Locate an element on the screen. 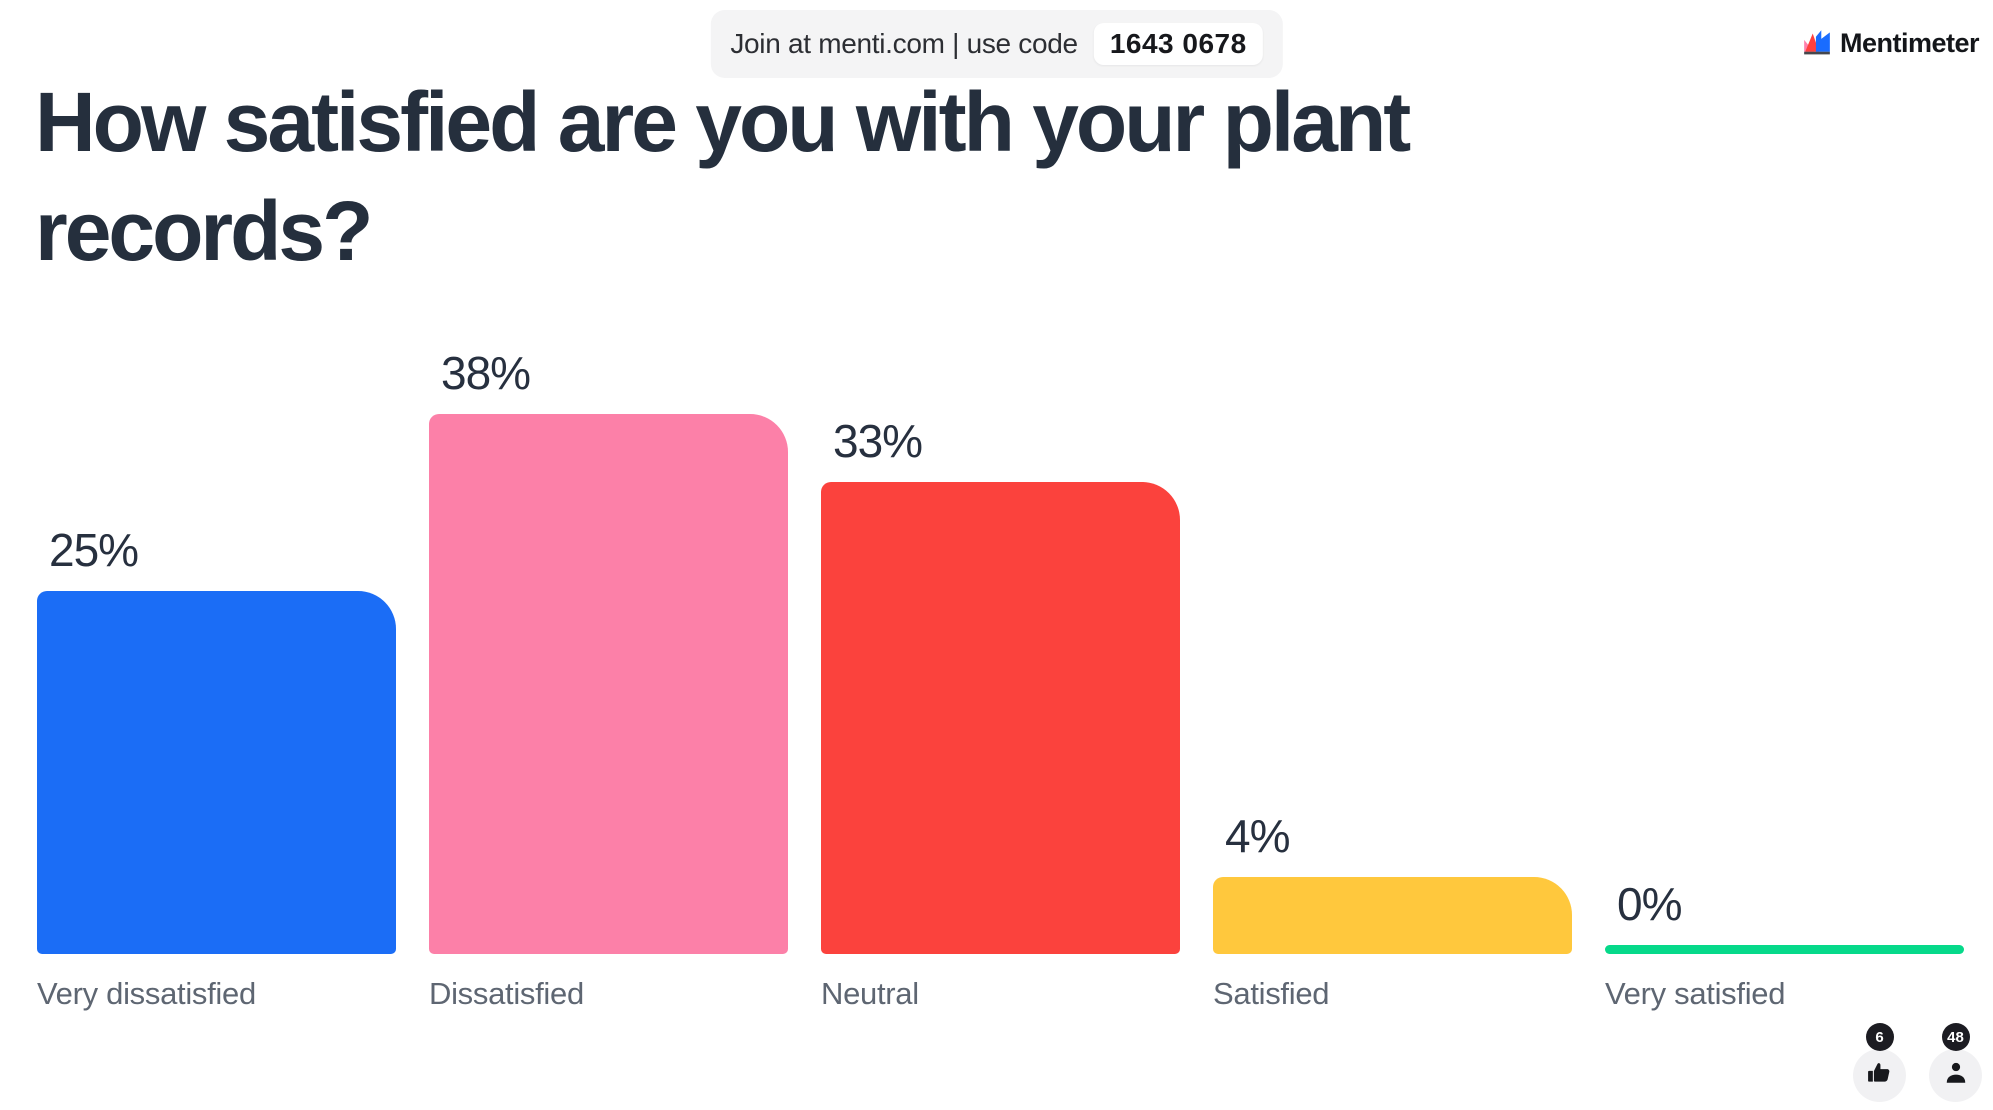 The image size is (1993, 1110). thumbs-up-icon is located at coordinates (1880, 1075).